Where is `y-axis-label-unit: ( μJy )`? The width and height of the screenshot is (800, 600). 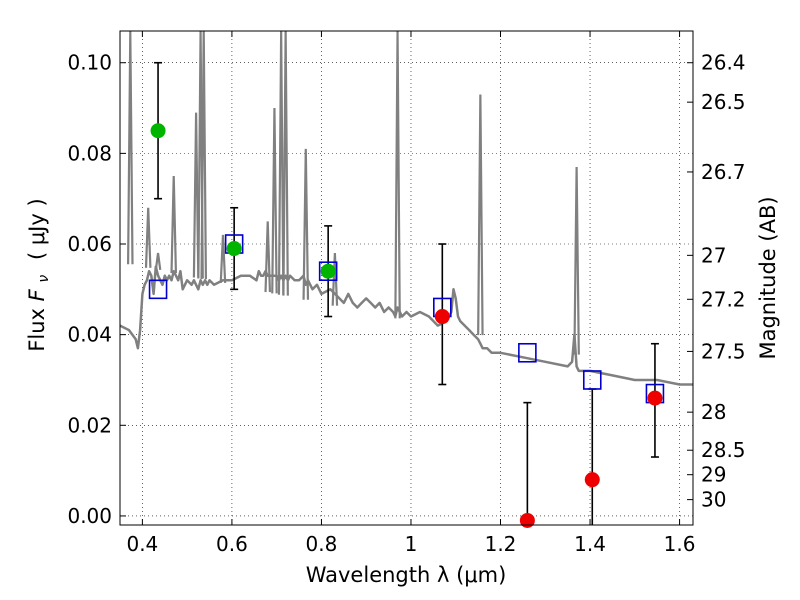 y-axis-label-unit: ( μJy ) is located at coordinates (37, 229).